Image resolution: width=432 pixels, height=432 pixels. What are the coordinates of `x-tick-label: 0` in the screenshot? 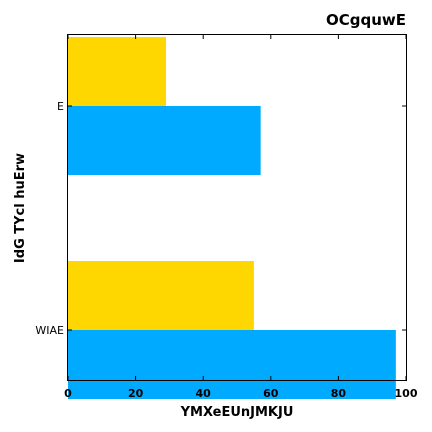 It's located at (68, 393).